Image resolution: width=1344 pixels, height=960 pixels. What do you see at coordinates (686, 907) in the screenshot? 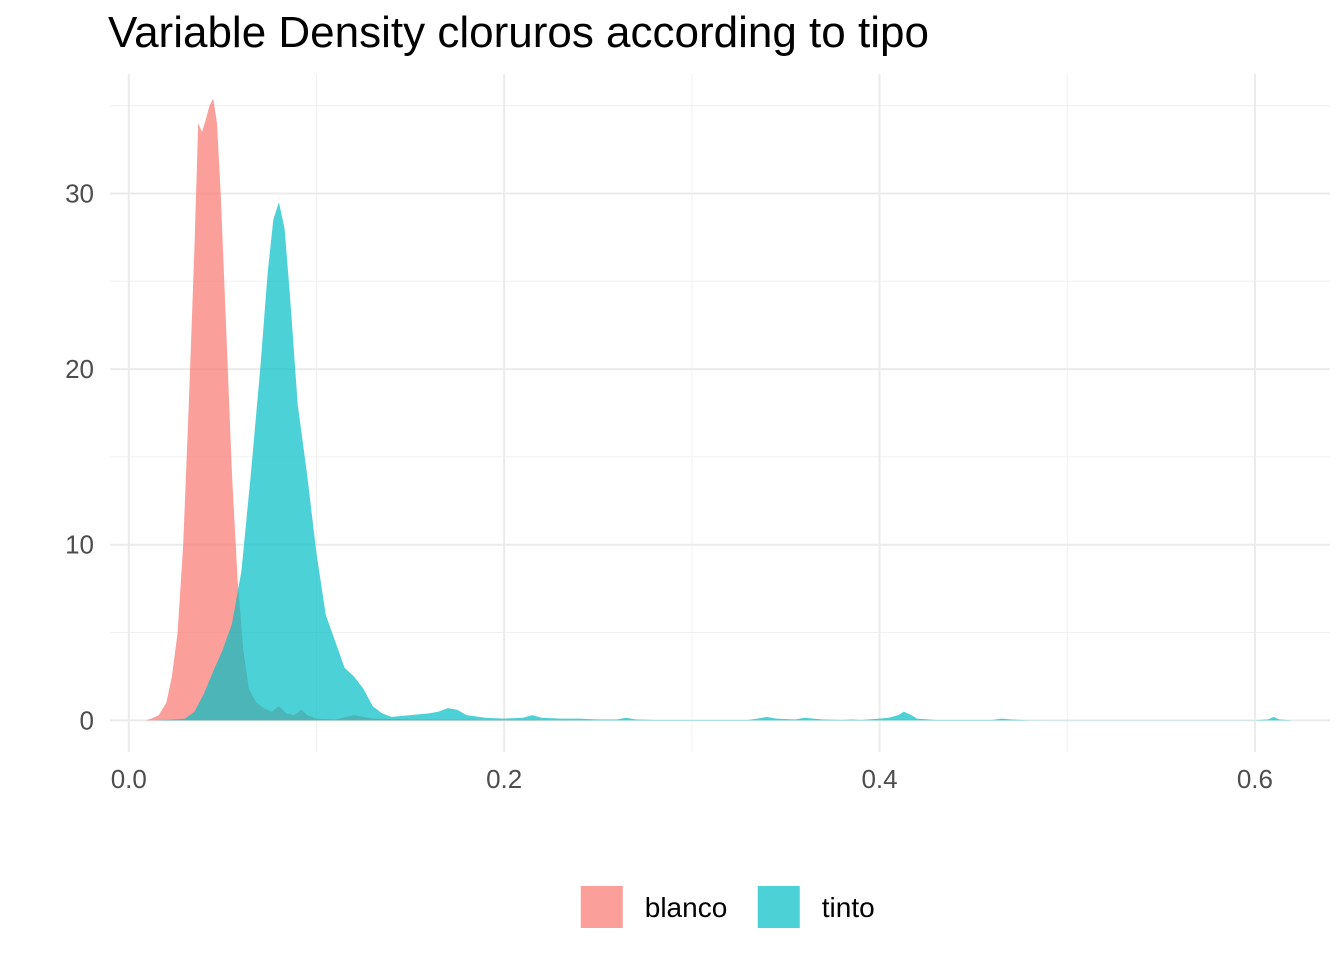
I see `legend-label-blanco: blanco` at bounding box center [686, 907].